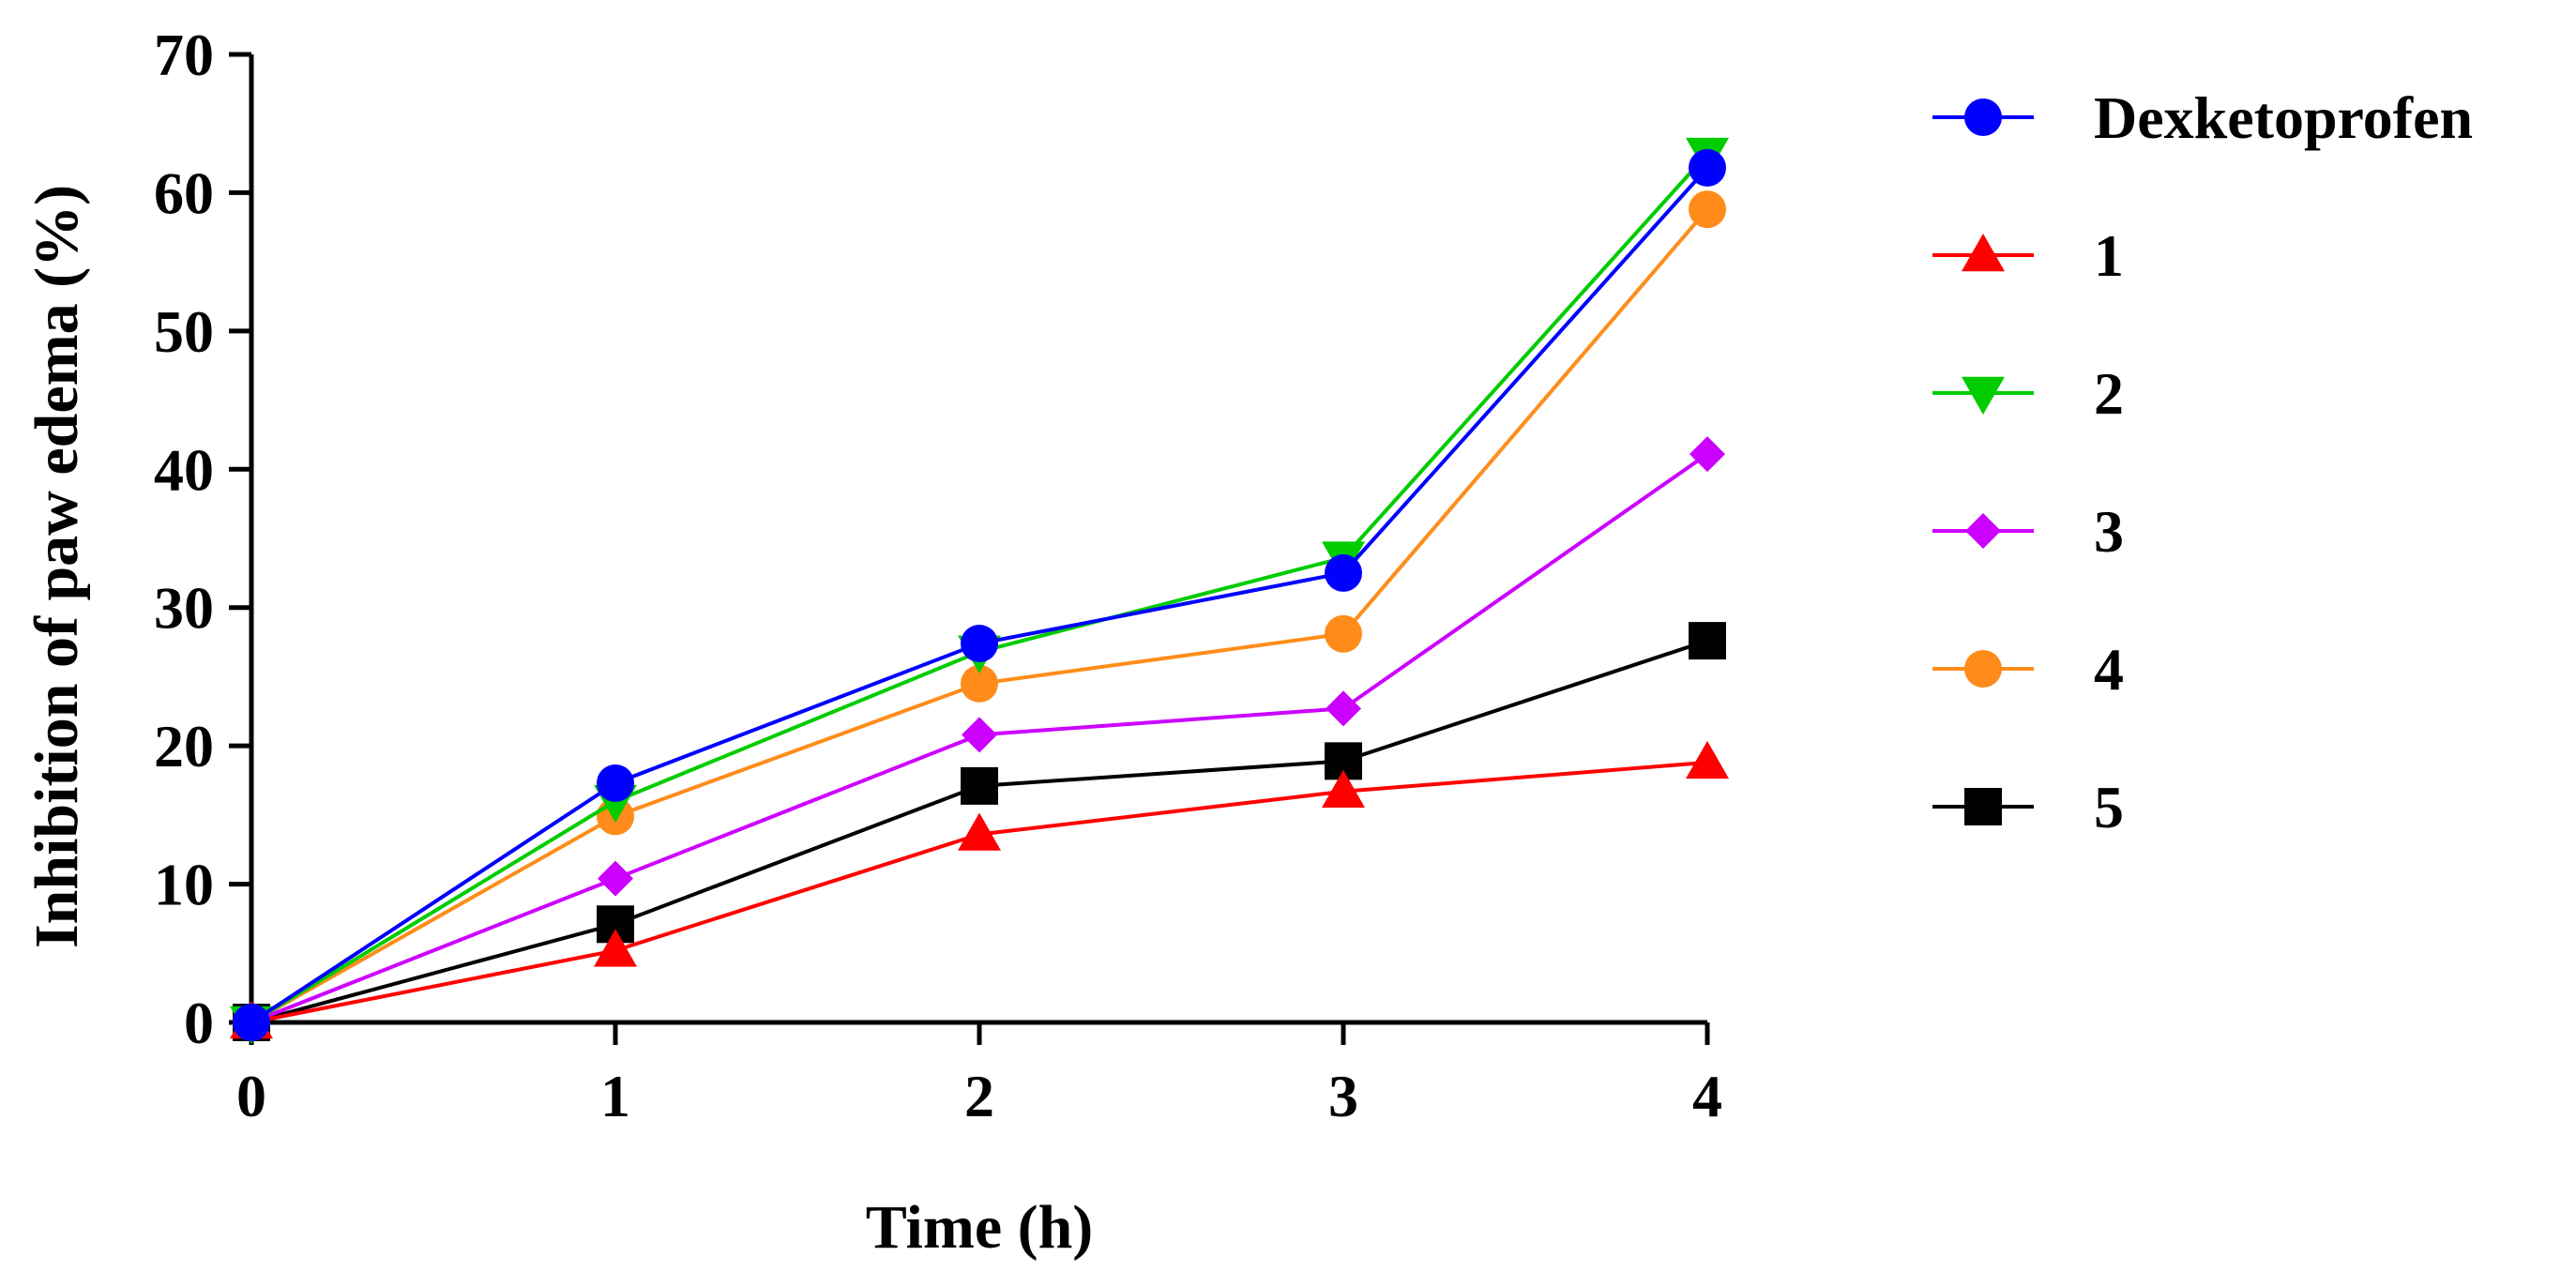  Describe the element at coordinates (980, 1227) in the screenshot. I see `x-axis-title: Time (h)` at that location.